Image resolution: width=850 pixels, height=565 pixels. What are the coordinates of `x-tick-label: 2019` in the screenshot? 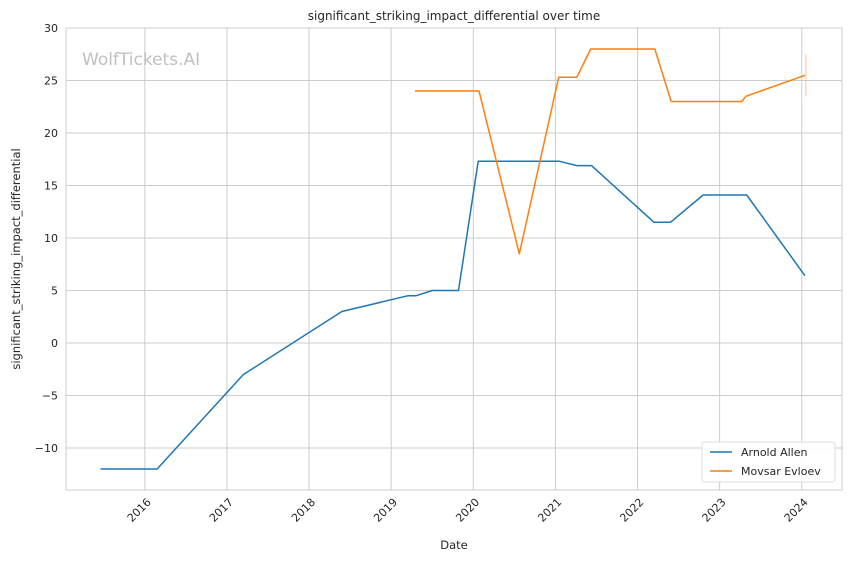 It's located at (385, 510).